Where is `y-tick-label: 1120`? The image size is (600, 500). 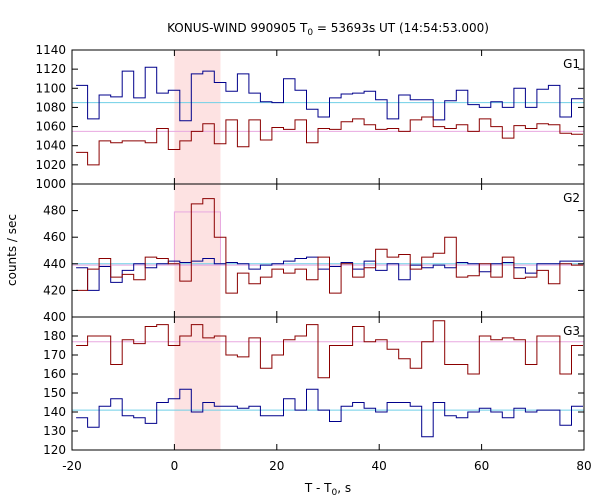
y-tick-label: 1120 is located at coordinates (50, 69).